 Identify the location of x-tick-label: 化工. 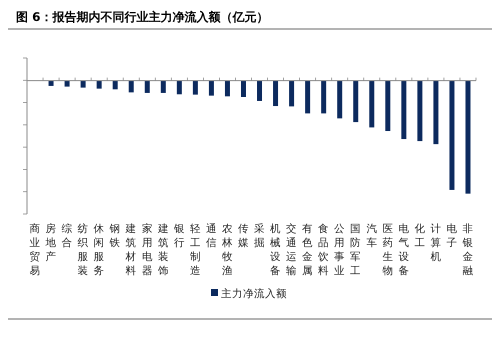
(420, 236).